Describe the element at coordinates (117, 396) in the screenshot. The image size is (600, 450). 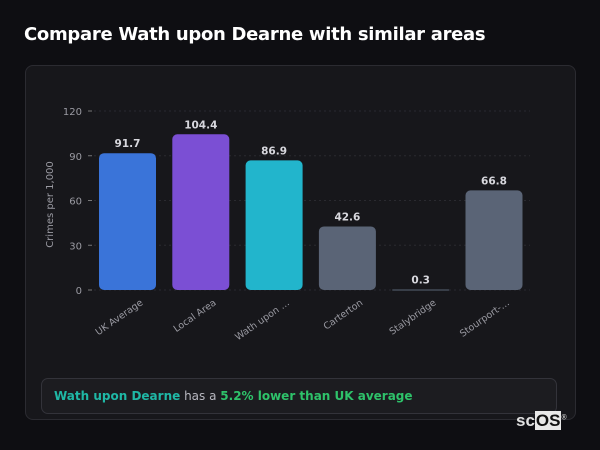
I see `summary-place: Wath upon Dearne` at that location.